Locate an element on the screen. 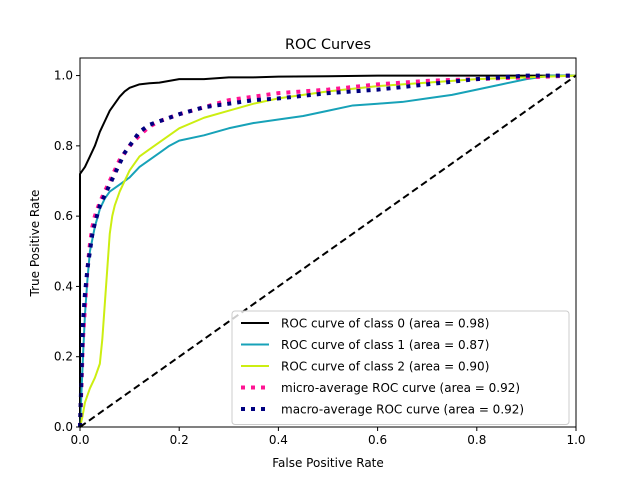 The width and height of the screenshot is (640, 480). x-tick-label: 0.4 is located at coordinates (278, 440).